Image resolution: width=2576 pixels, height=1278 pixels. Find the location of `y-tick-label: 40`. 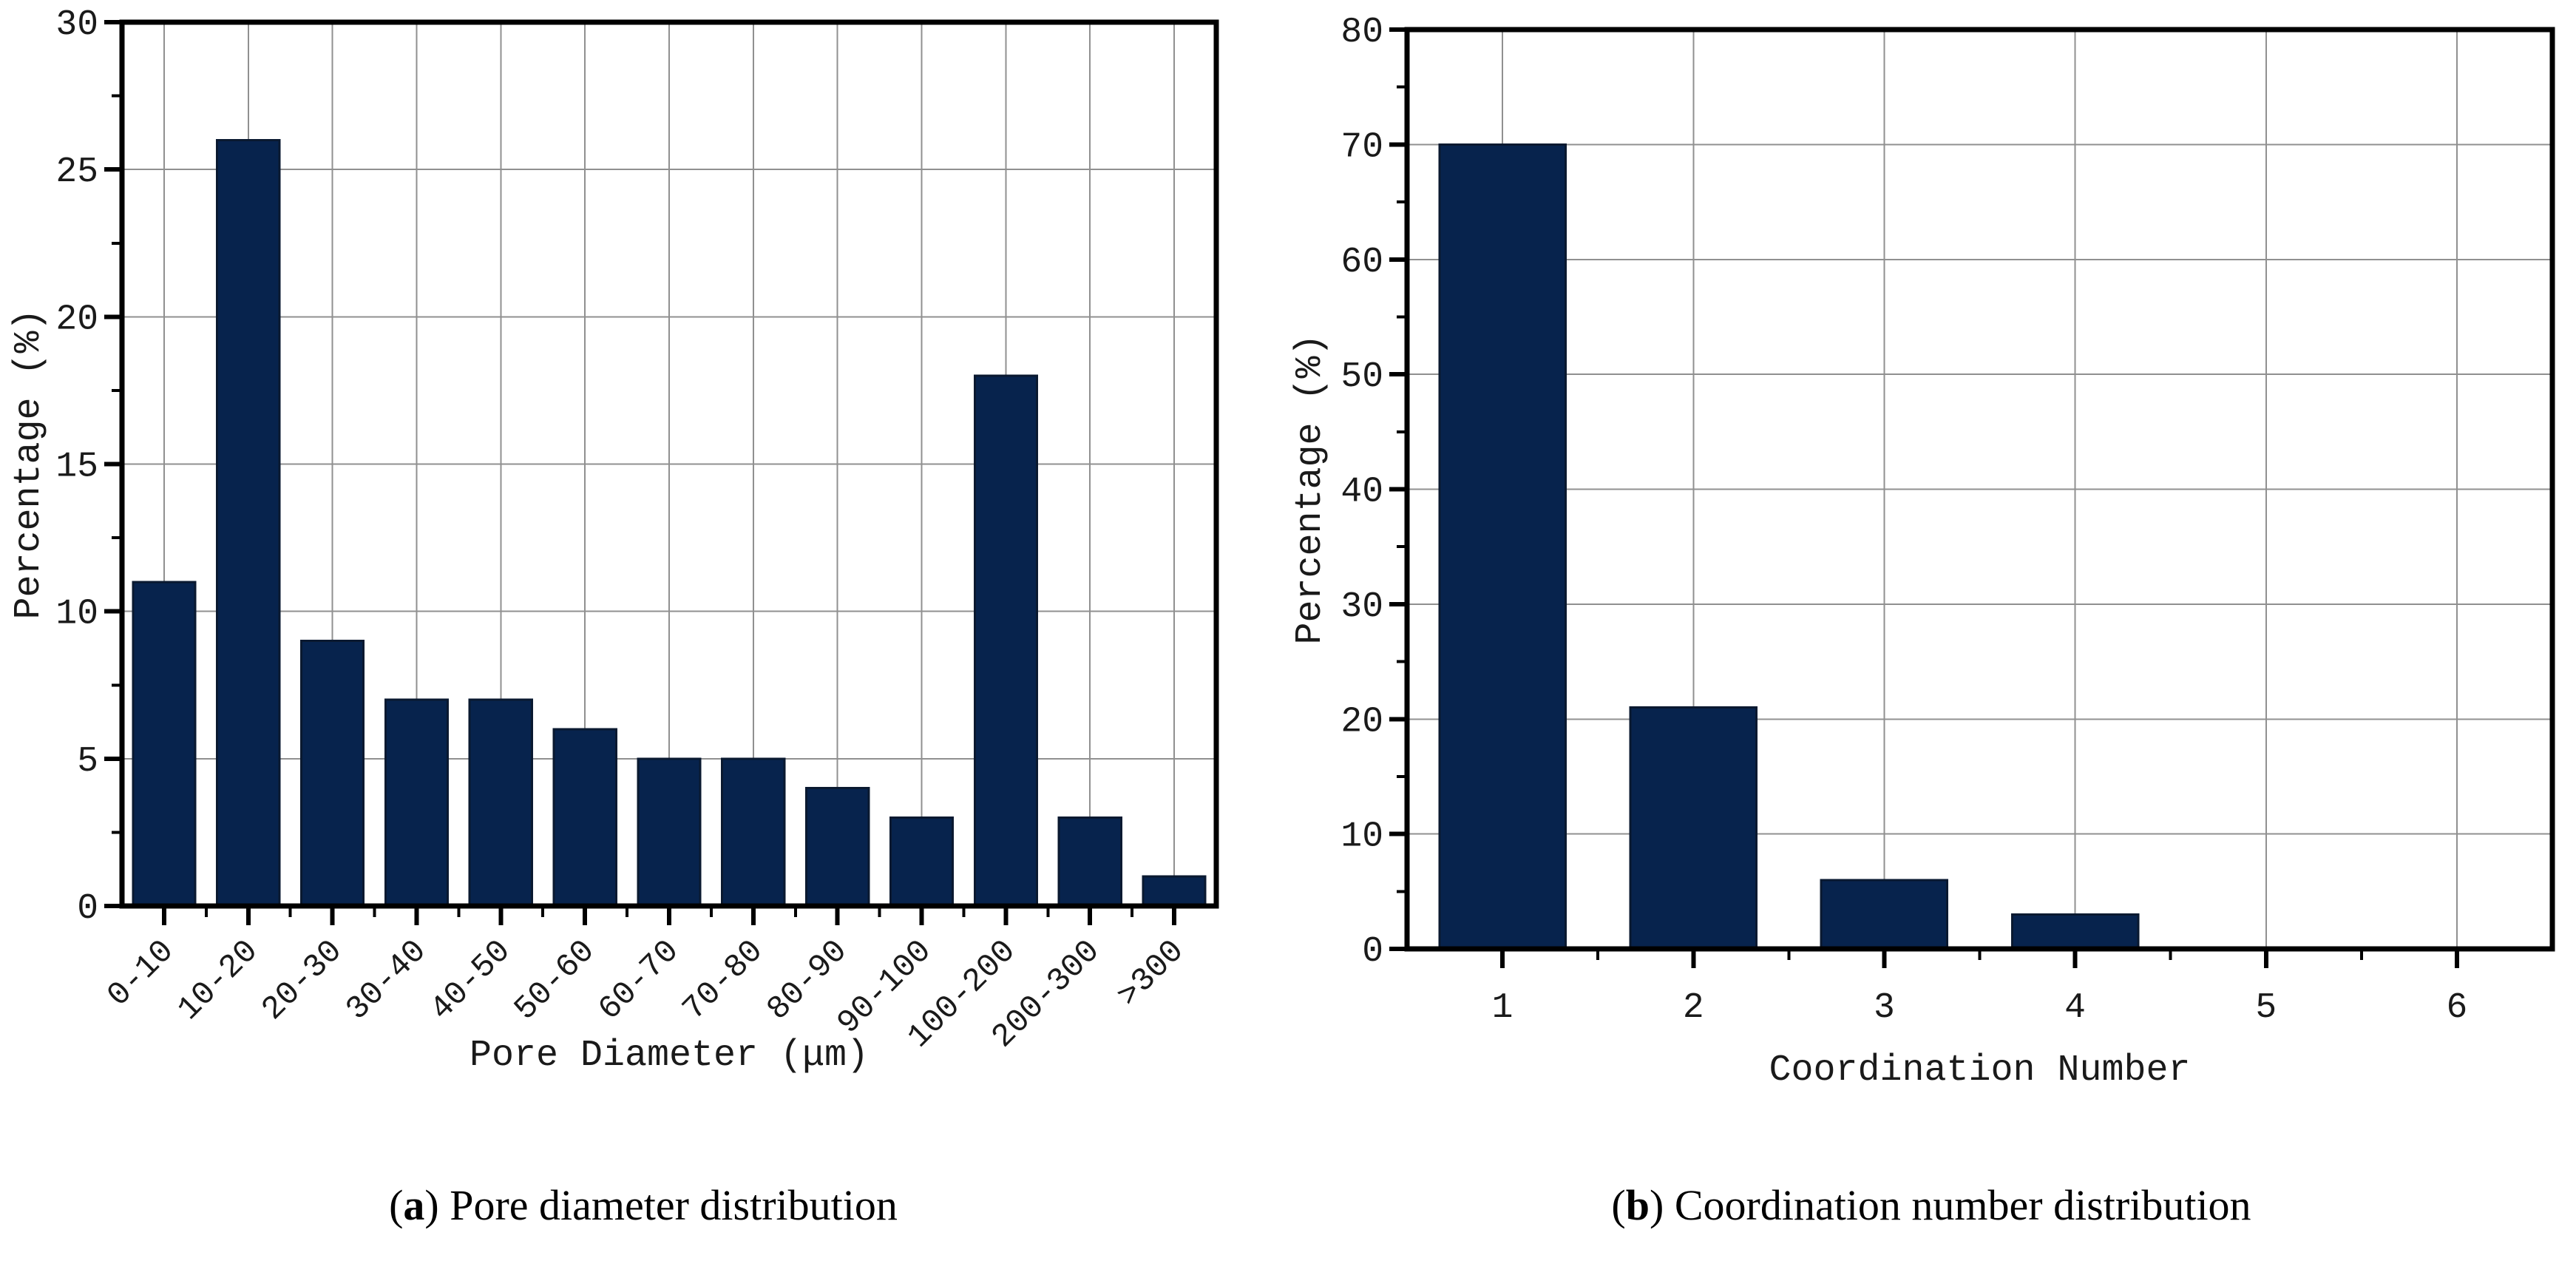

y-tick-label: 40 is located at coordinates (1361, 493).